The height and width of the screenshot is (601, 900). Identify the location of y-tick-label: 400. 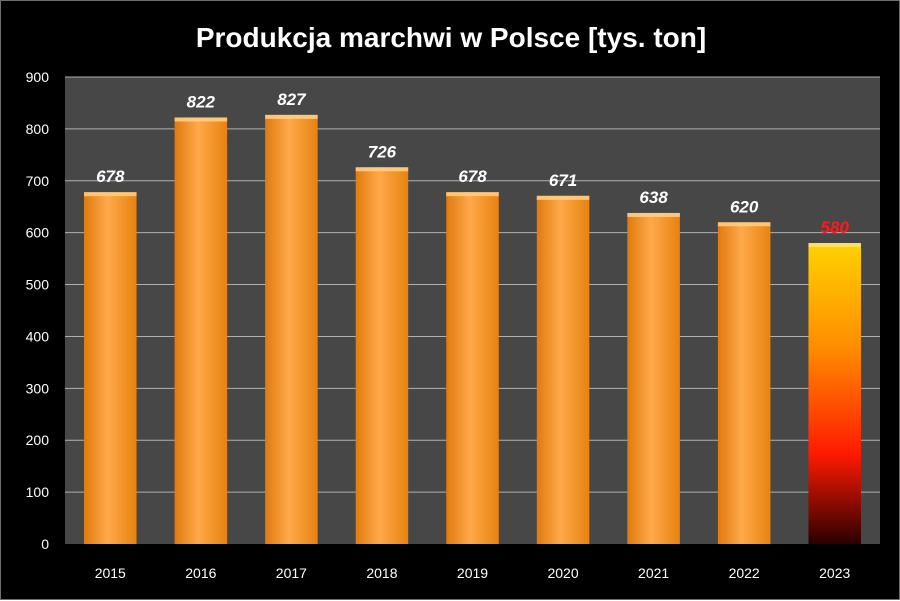
(38, 336).